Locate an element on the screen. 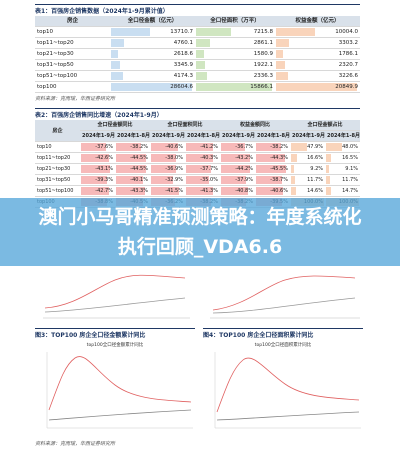  row-label: top100 is located at coordinates (72, 87).